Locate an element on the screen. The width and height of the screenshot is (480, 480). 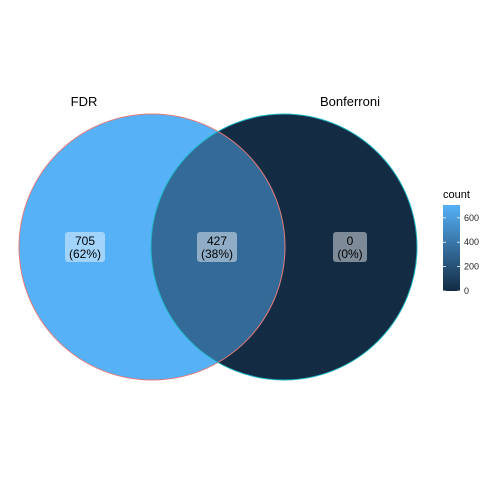
set-label-fdr: FDR is located at coordinates (84, 101).